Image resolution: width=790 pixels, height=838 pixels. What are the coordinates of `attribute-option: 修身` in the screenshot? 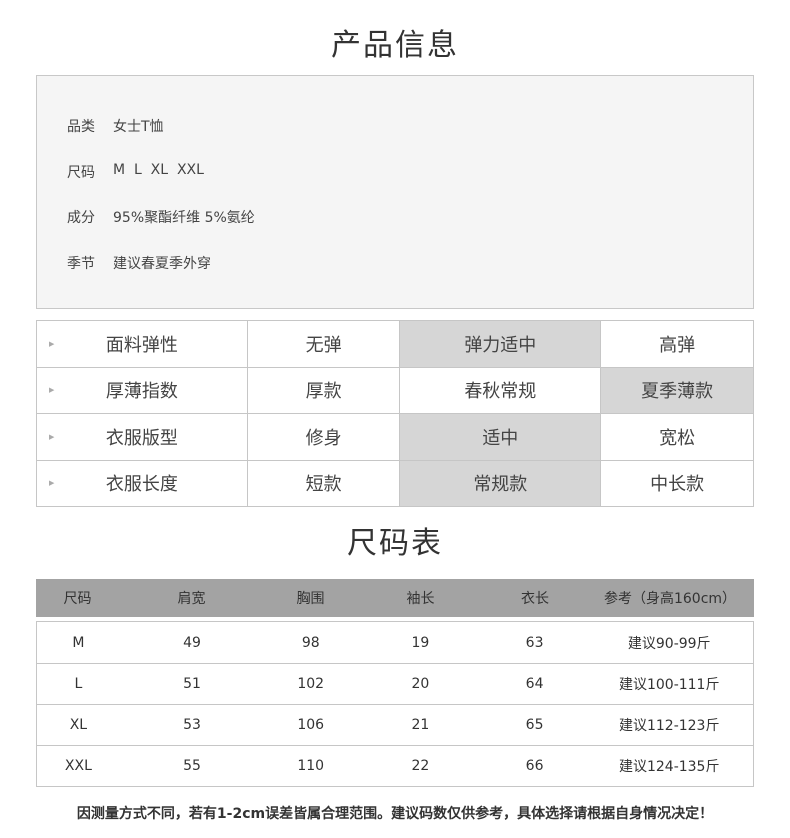 It's located at (323, 437).